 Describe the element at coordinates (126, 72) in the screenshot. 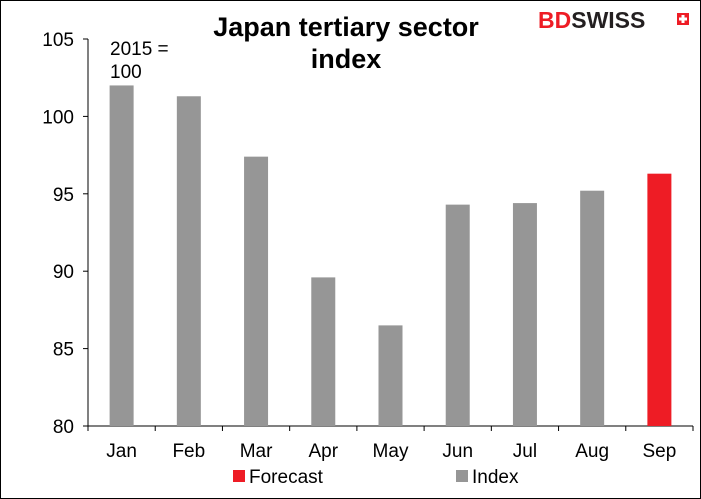

I see `base-year-note-line: 100` at that location.